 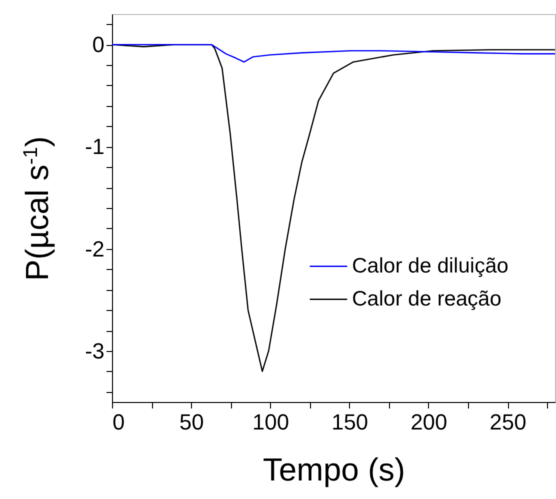 I want to click on x-tick-label: 50, so click(x=191, y=422).